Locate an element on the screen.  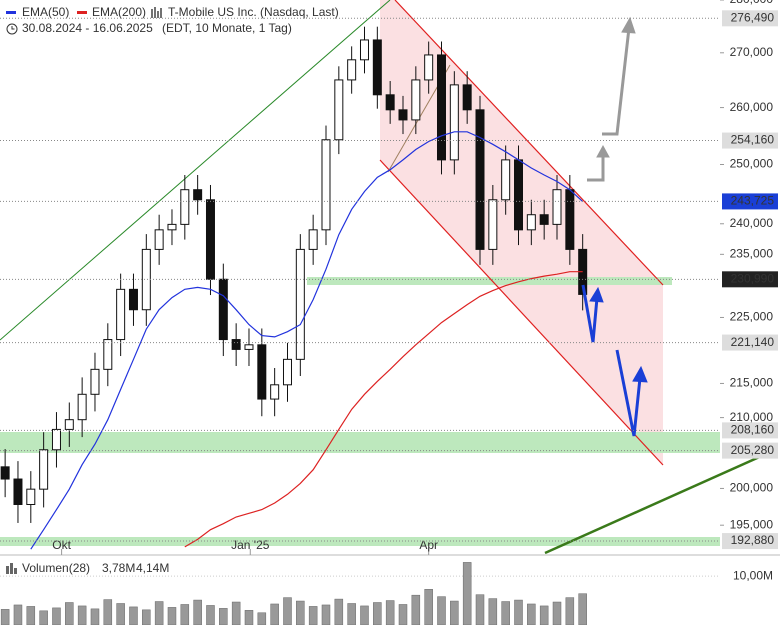
price-label: 276,490 is located at coordinates (753, 17).